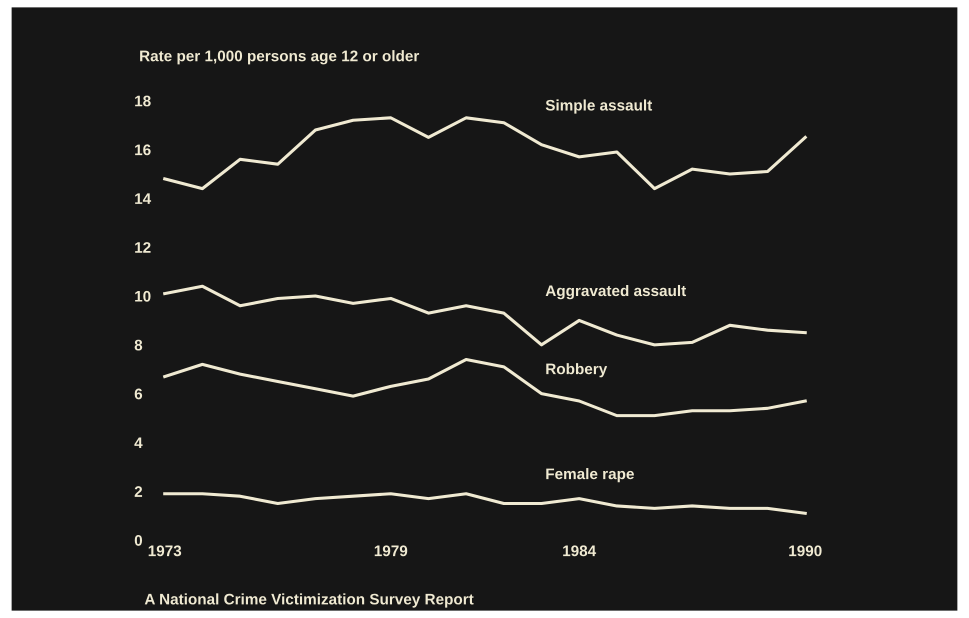 The height and width of the screenshot is (618, 969). What do you see at coordinates (138, 394) in the screenshot?
I see `y-tick-label: 6` at bounding box center [138, 394].